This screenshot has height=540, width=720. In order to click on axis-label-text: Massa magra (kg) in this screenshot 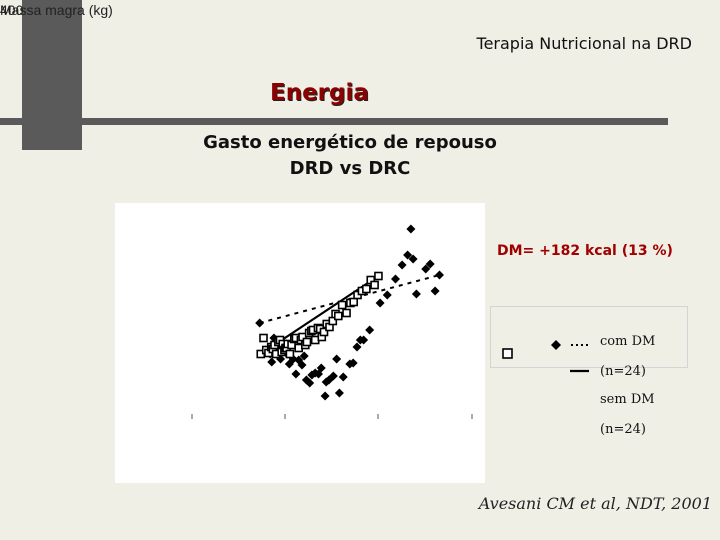, I will do `click(56, 10)`.